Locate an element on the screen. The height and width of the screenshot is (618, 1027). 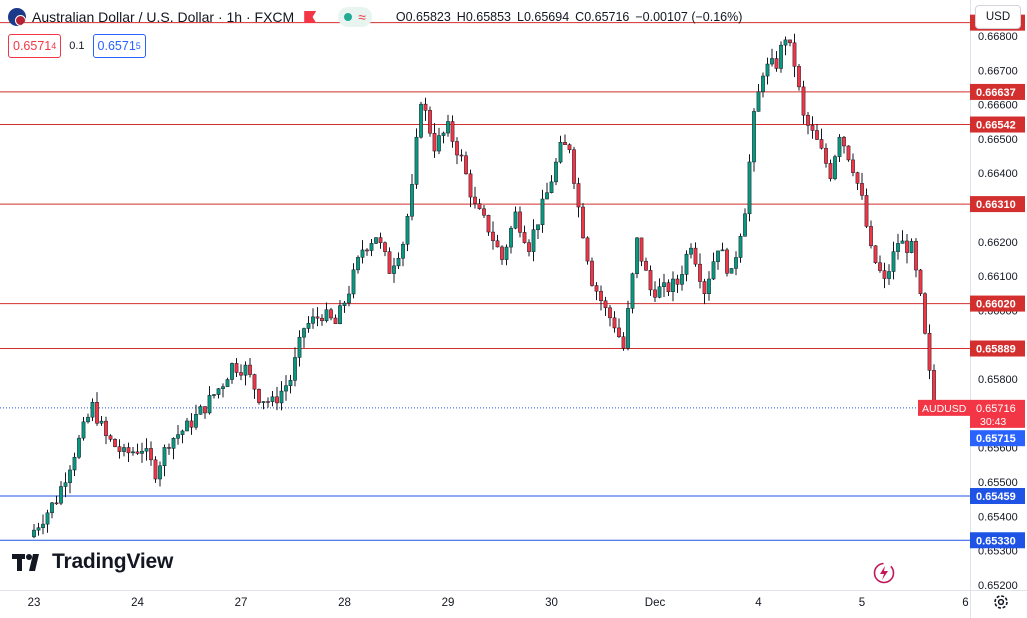
gear-icon is located at coordinates (1001, 602).